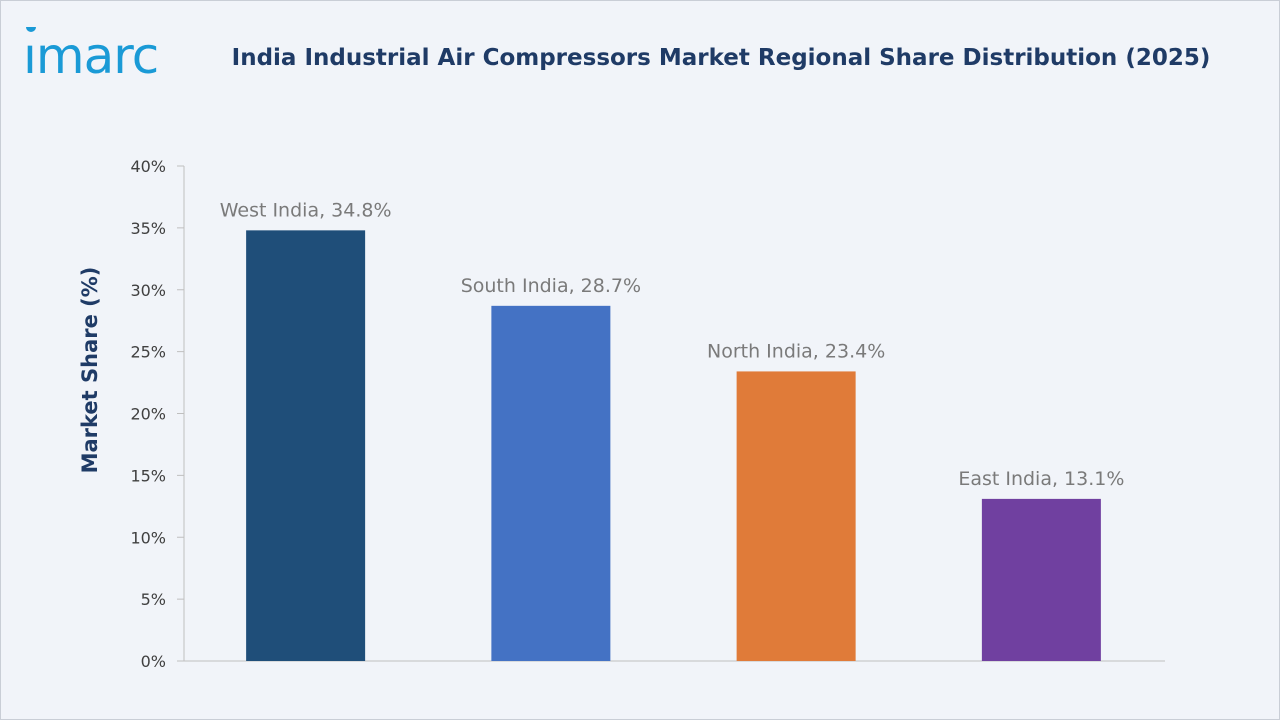 The image size is (1280, 720). What do you see at coordinates (148, 290) in the screenshot?
I see `y-tick-label: 30%` at bounding box center [148, 290].